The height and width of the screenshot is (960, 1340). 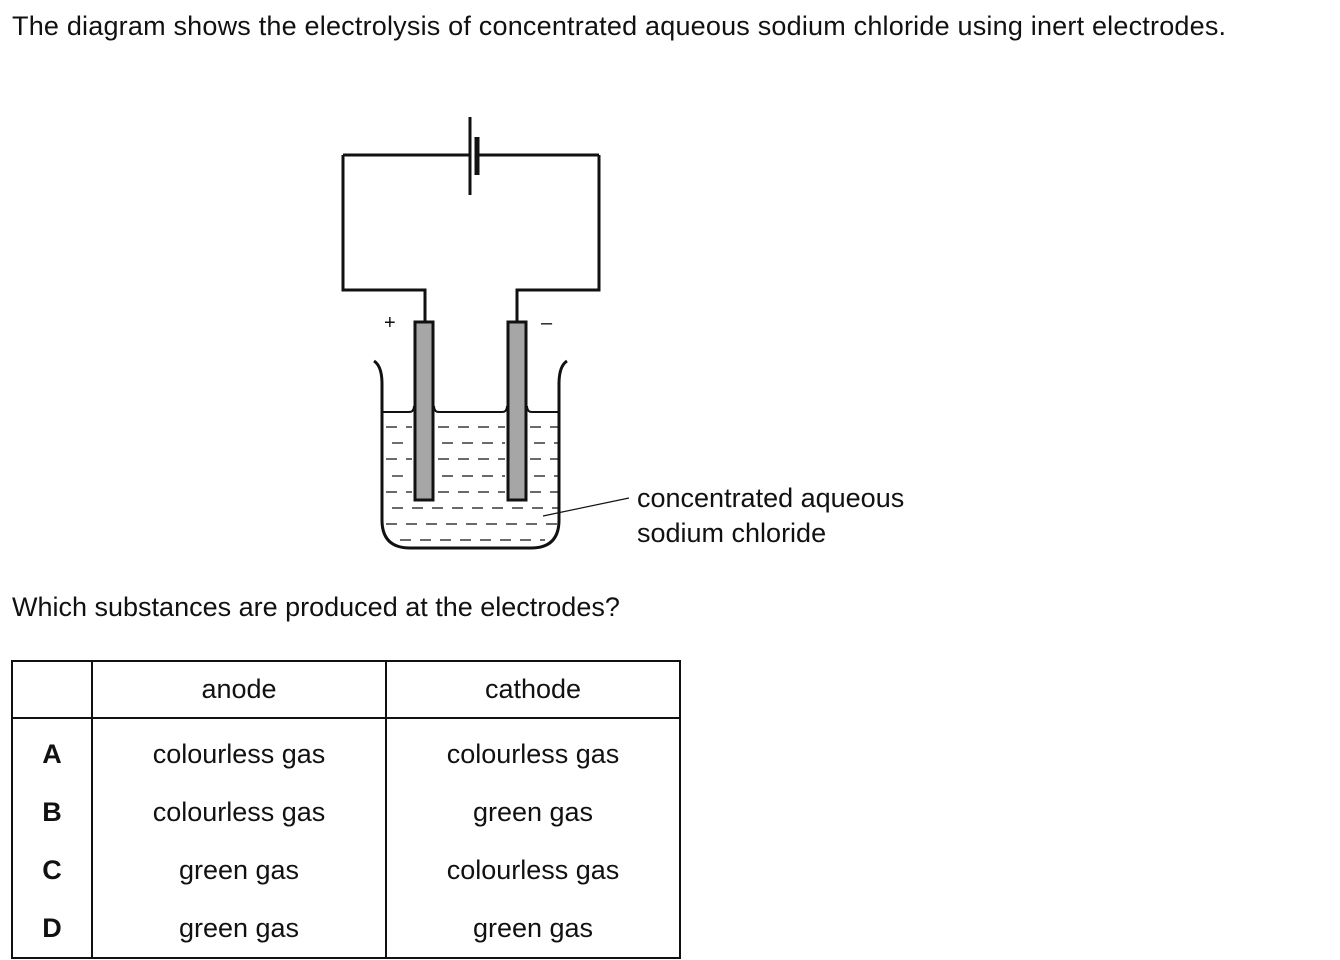 I want to click on option-key: D, so click(x=52, y=928).